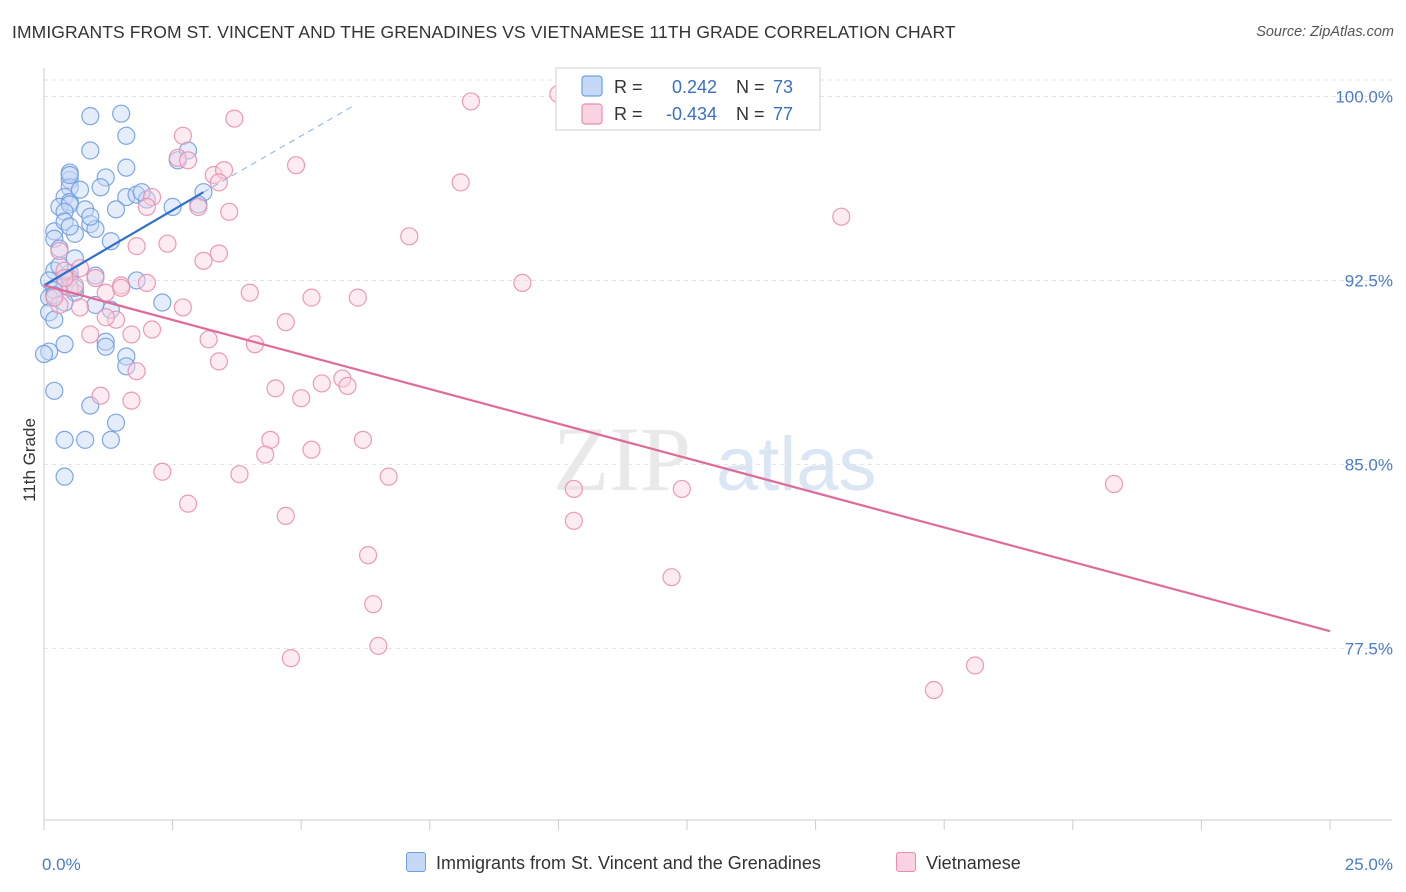 The width and height of the screenshot is (1406, 892). Describe the element at coordinates (1369, 464) in the screenshot. I see `y-tick-label: 85.0%` at that location.